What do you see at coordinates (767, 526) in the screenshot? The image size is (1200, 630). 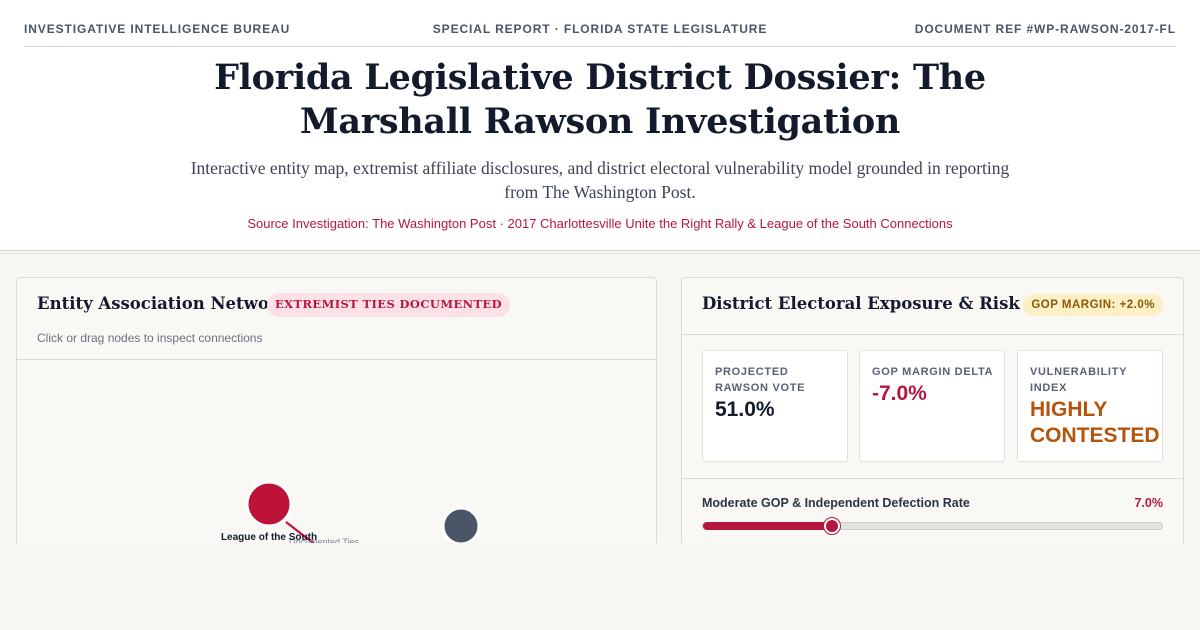 I see `slider-fill` at bounding box center [767, 526].